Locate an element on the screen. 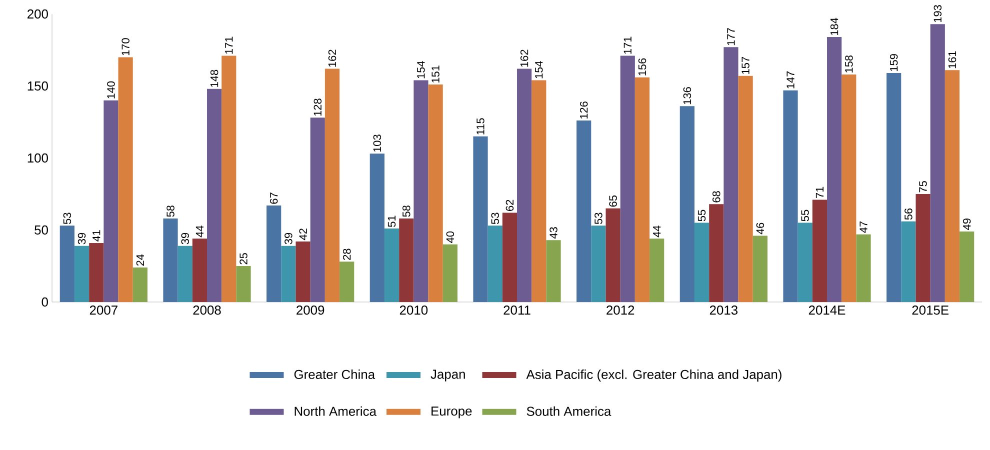  data-label: 157 is located at coordinates (746, 65).